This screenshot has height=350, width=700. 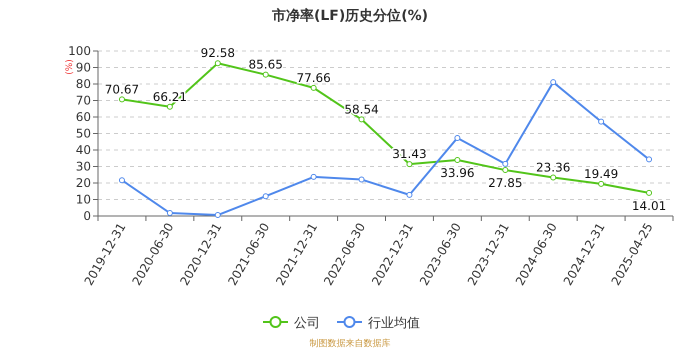 What do you see at coordinates (649, 205) in the screenshot?
I see `data-label: 14.01` at bounding box center [649, 205].